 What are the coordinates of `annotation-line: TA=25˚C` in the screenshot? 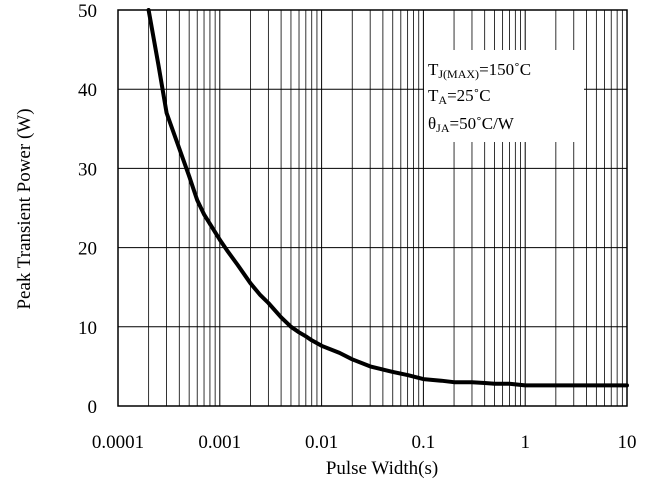 It's located at (459, 96).